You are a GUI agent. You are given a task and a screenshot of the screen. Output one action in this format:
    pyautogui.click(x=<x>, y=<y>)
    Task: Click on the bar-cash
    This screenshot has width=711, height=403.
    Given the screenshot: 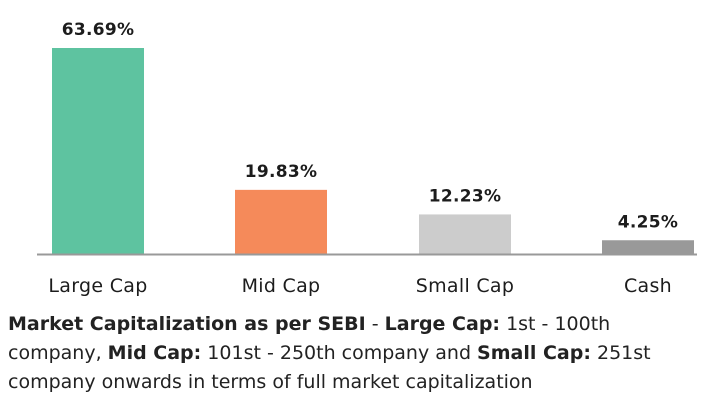 What is the action you would take?
    pyautogui.click(x=648, y=247)
    